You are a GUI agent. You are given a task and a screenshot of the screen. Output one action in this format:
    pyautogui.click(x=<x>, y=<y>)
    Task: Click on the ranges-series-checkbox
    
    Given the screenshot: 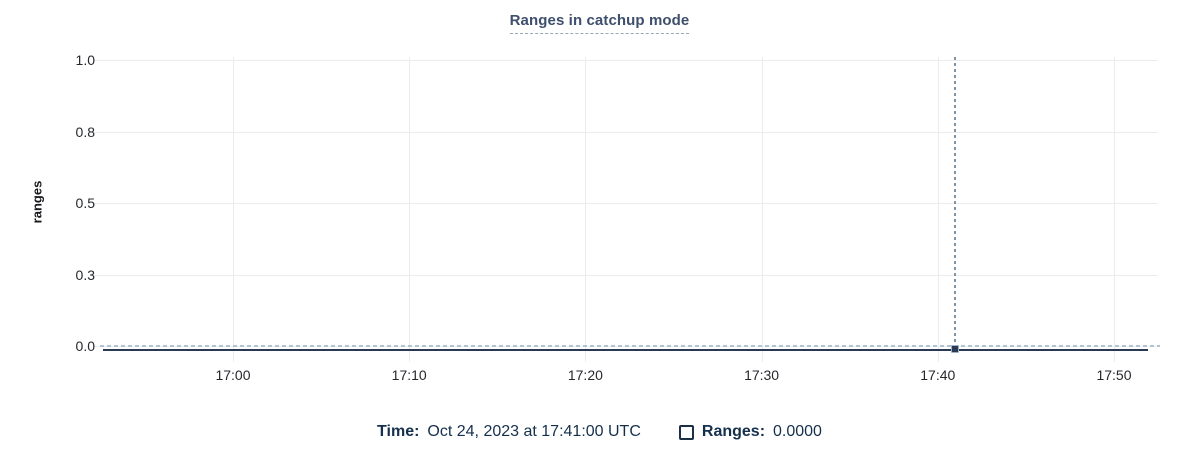 What is the action you would take?
    pyautogui.click(x=686, y=432)
    